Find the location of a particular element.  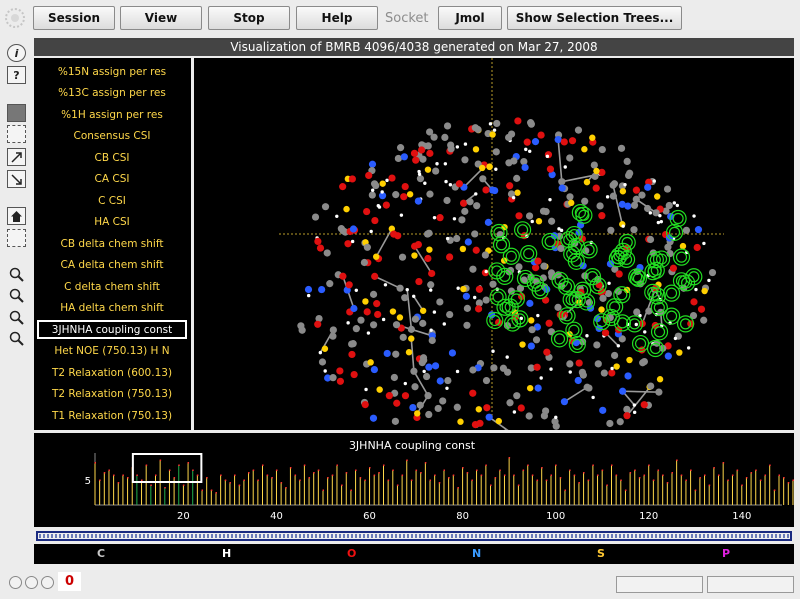

selection-box is located at coordinates (167, 468).